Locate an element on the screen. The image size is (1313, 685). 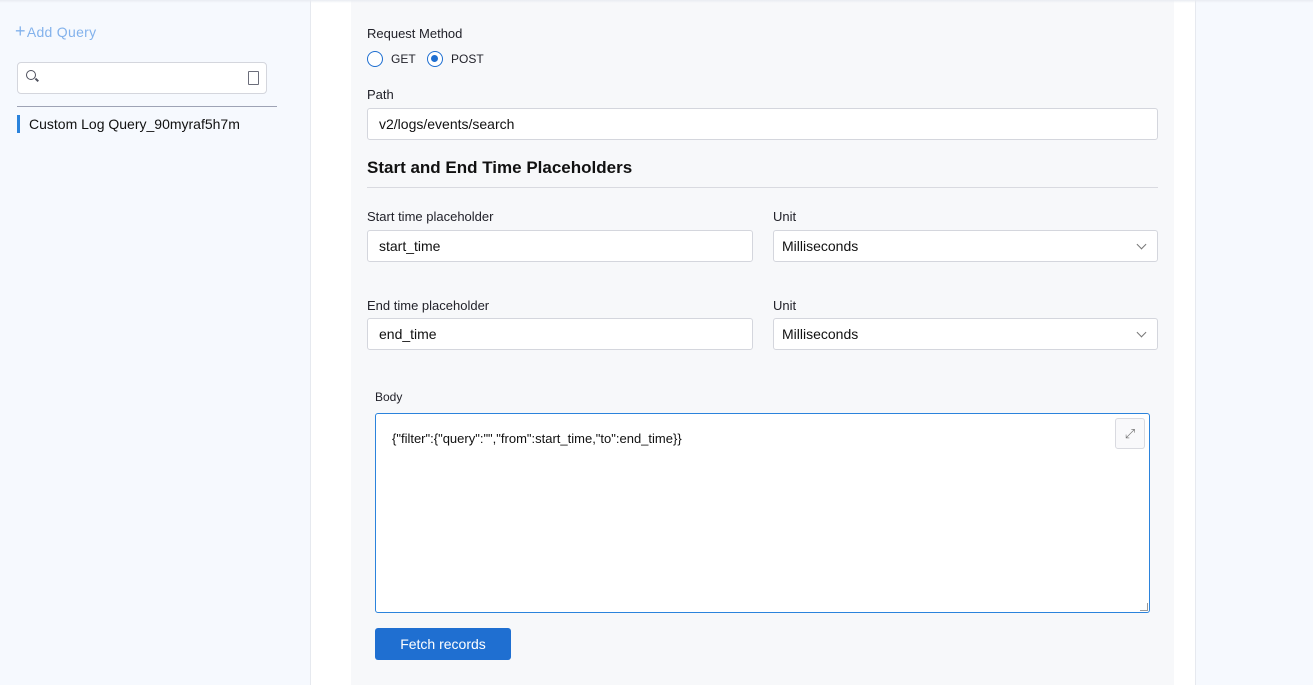
resize-handle is located at coordinates (1144, 607).